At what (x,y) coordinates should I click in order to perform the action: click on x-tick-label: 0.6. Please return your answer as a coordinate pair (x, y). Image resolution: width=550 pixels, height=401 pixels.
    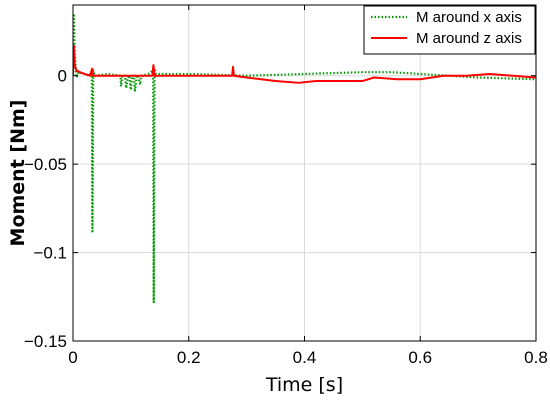
    Looking at the image, I should click on (420, 357).